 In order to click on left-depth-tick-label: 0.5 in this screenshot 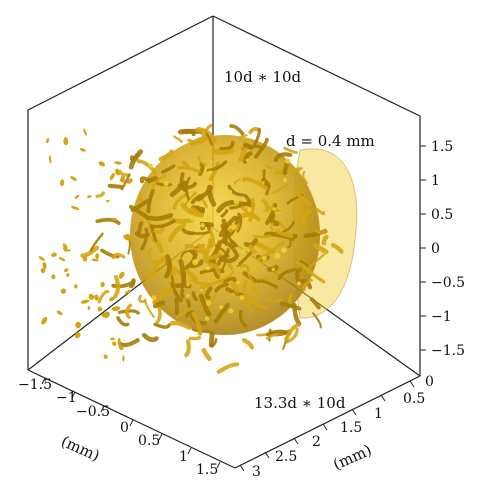, I will do `click(149, 441)`.